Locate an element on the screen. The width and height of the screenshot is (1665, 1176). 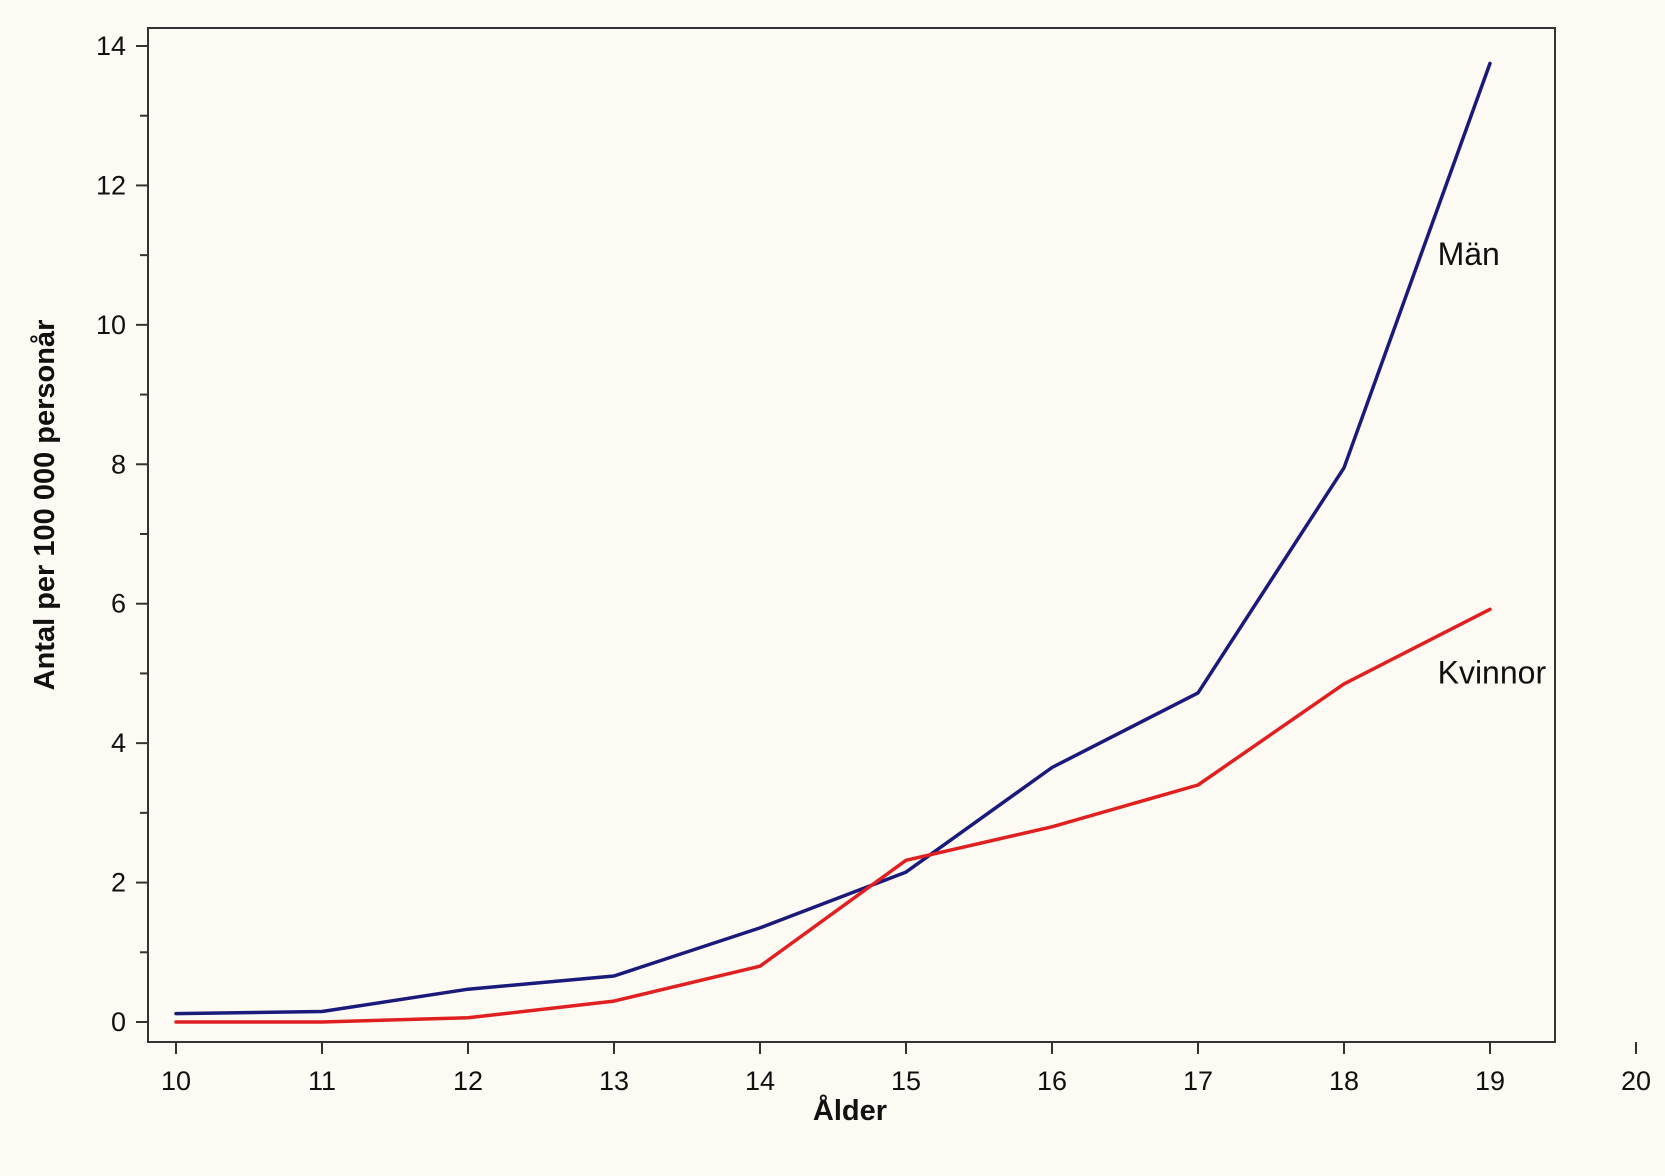
x-tick-label: 11 is located at coordinates (322, 1081).